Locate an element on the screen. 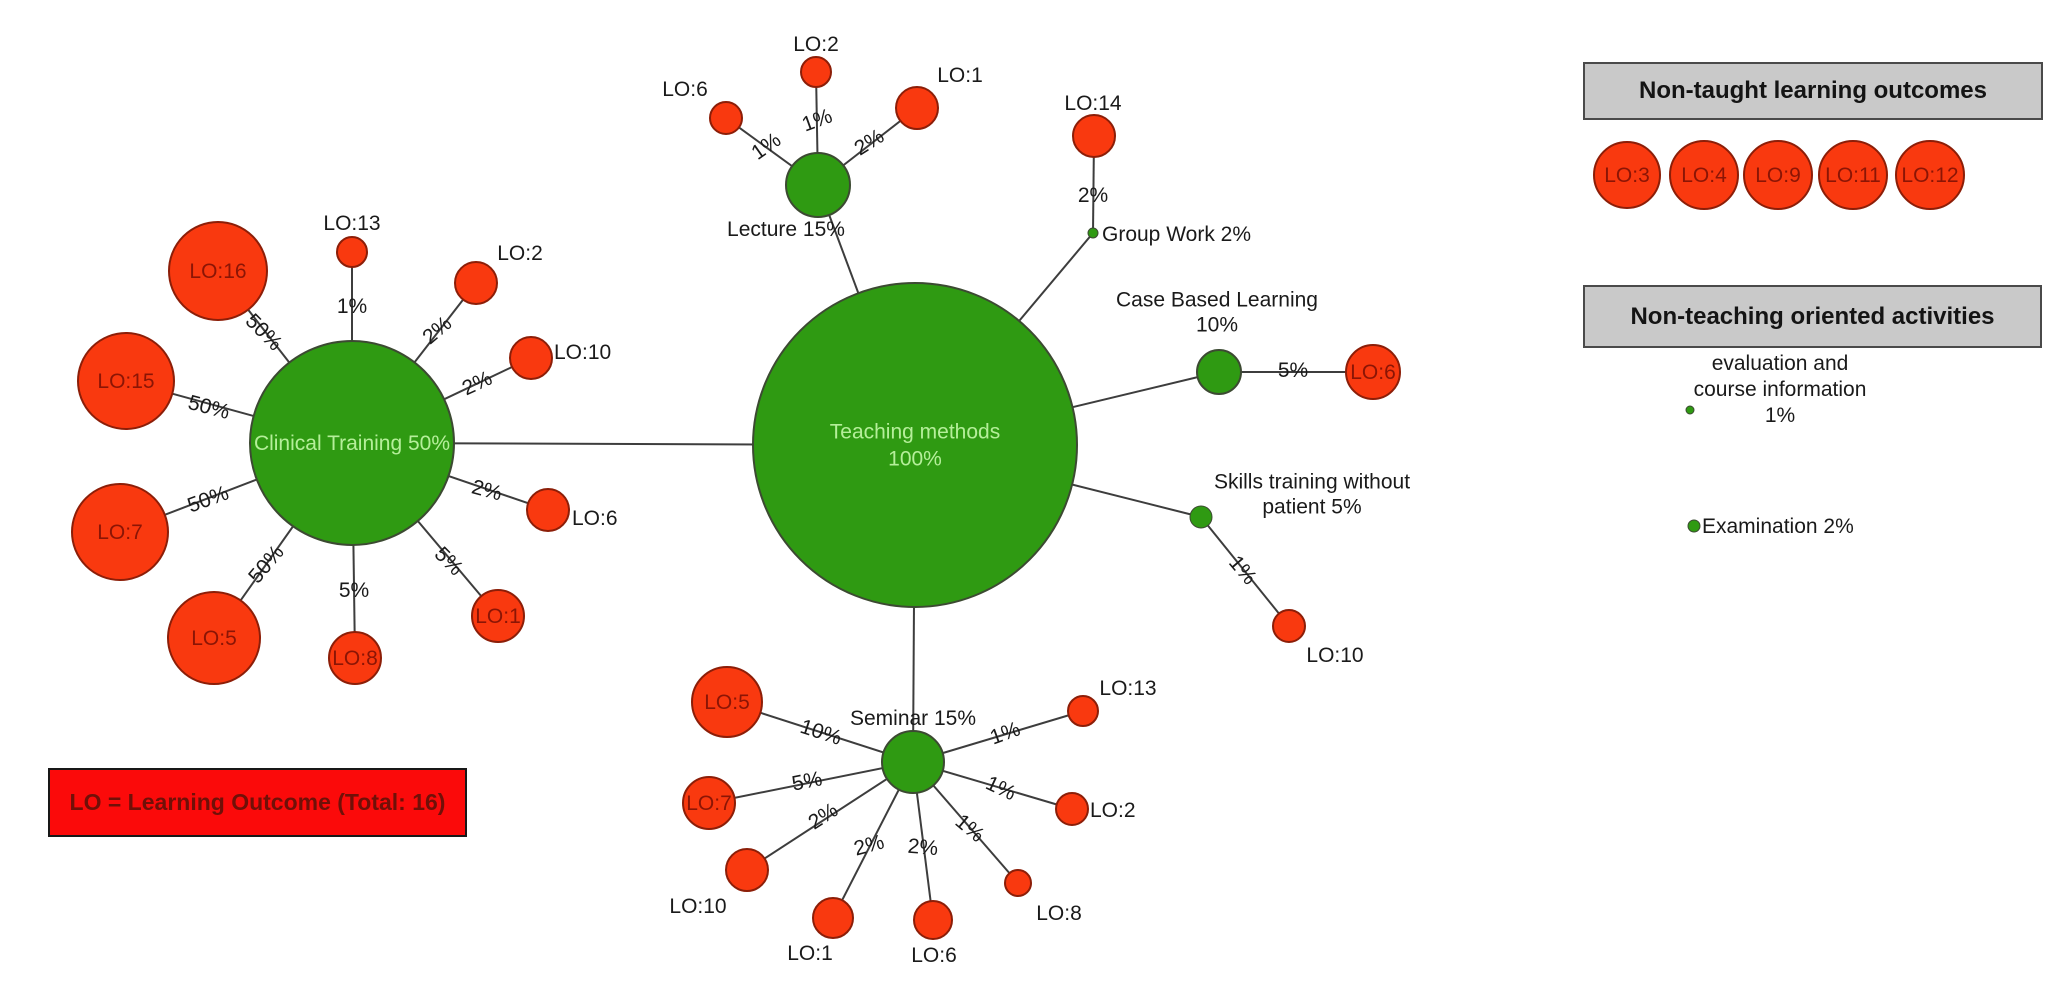  lecture-label: Lecture 15% is located at coordinates (786, 229).